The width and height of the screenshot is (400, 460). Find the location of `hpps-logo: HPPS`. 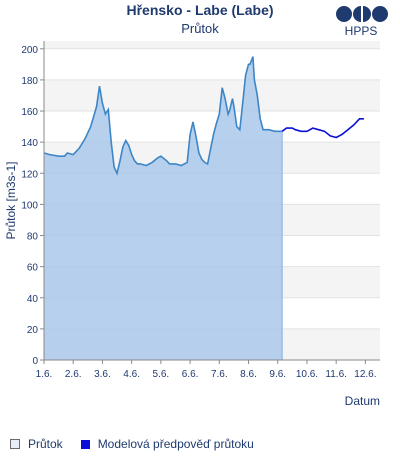

hpps-logo: HPPS is located at coordinates (361, 23).